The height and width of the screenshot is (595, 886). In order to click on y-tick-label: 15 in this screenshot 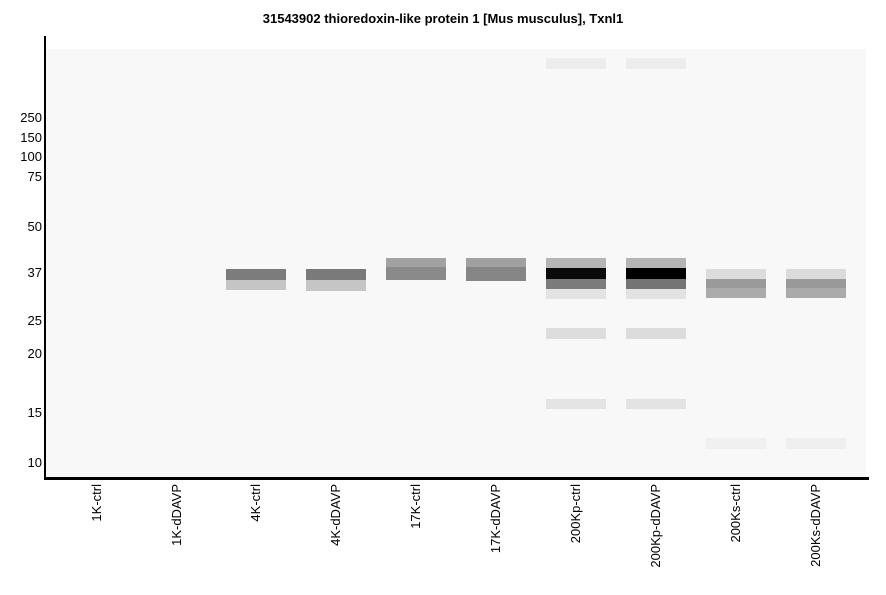, I will do `click(34, 412)`.